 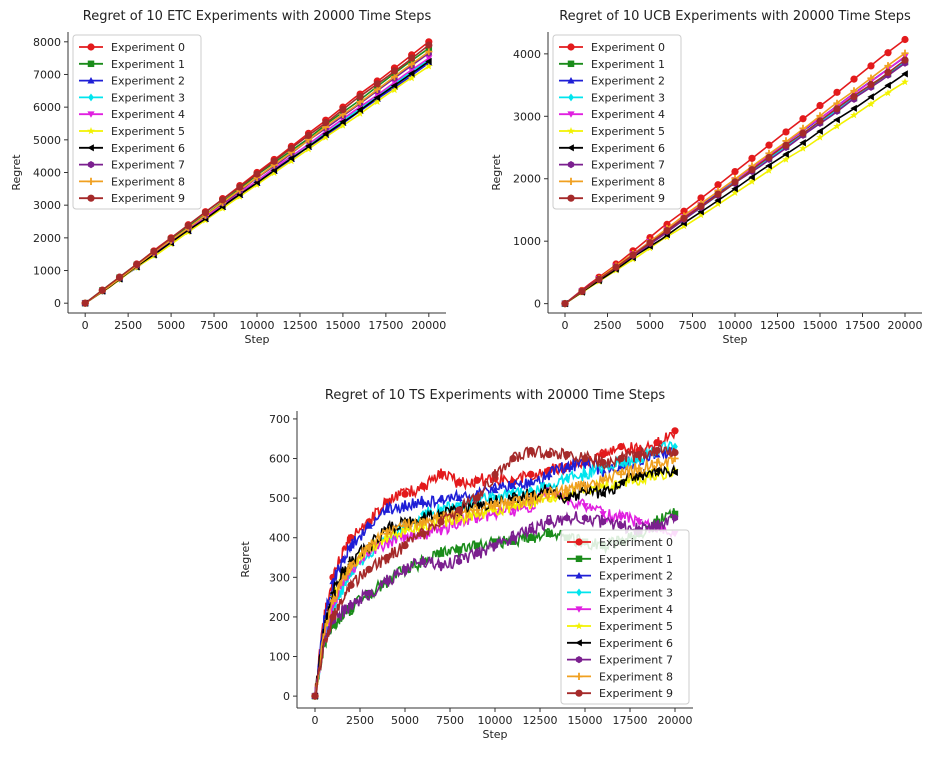 What do you see at coordinates (636, 660) in the screenshot?
I see `legend-label: Experiment 7` at bounding box center [636, 660].